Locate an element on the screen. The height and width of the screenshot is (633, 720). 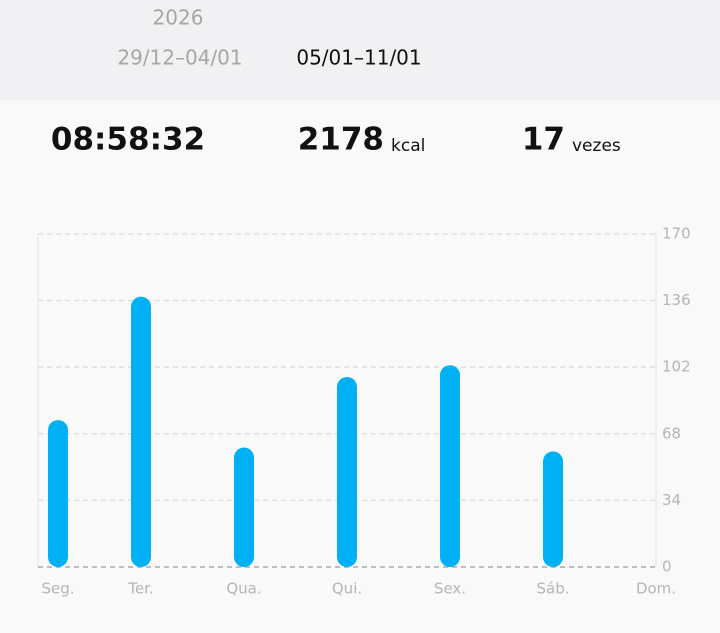
week-tab: 05/01–11/01 is located at coordinates (358, 58).